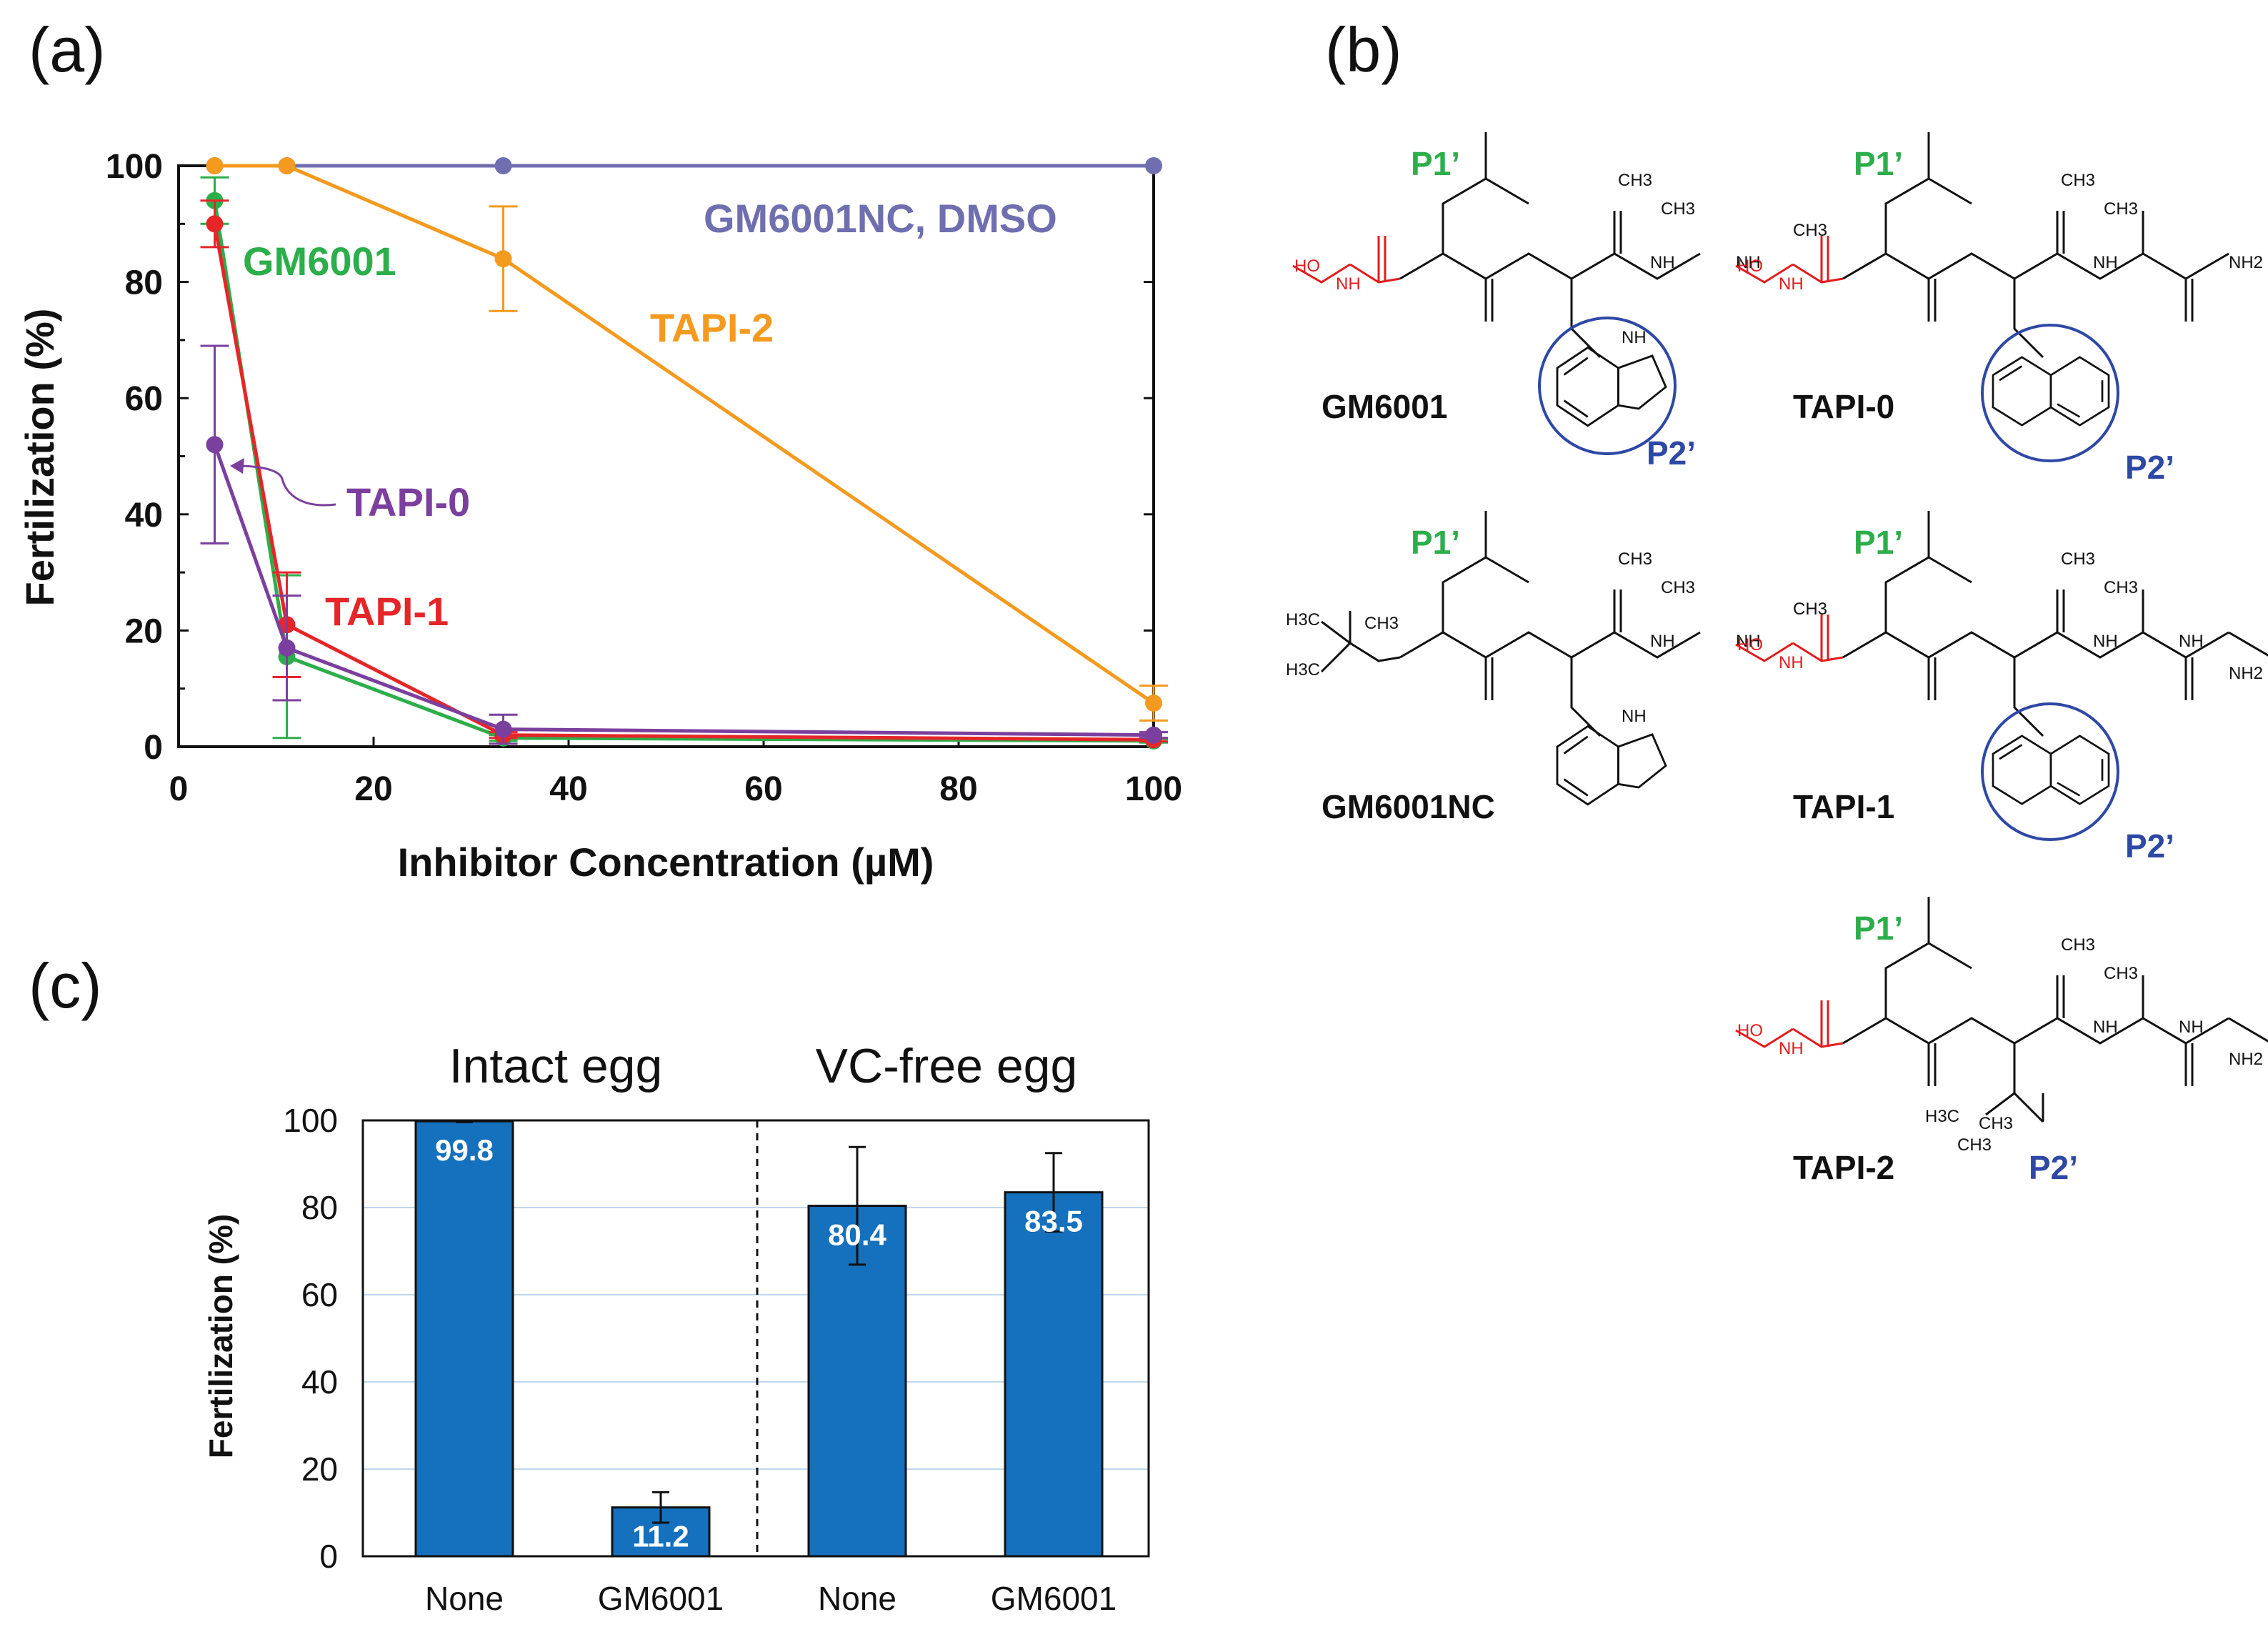  What do you see at coordinates (1843, 806) in the screenshot?
I see `structure-name: TAPI-1` at bounding box center [1843, 806].